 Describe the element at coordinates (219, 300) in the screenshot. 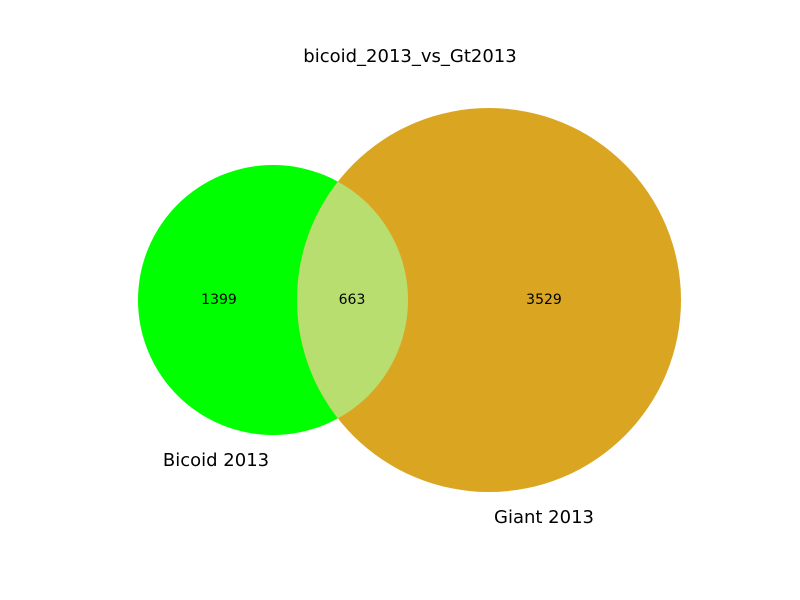

I see `set-a-only-count: 1399` at that location.